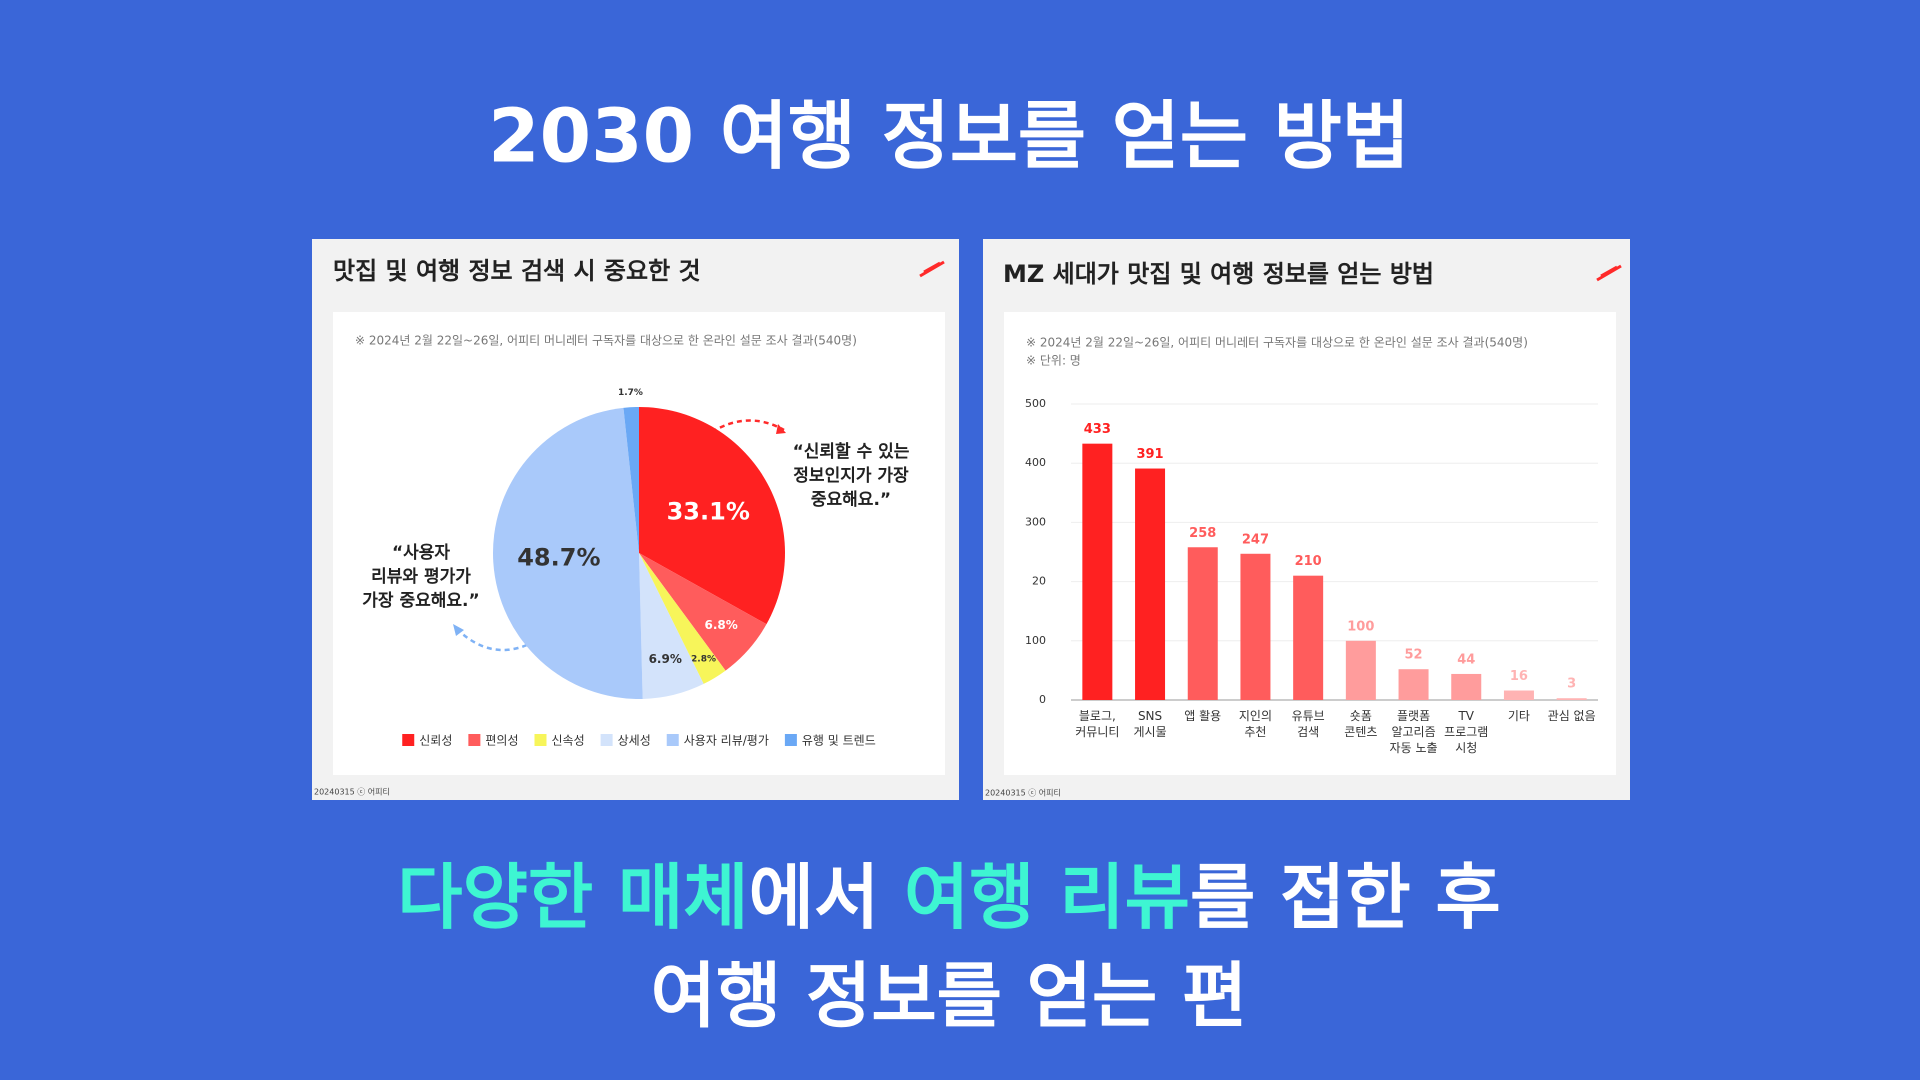 The width and height of the screenshot is (1920, 1080). I want to click on value-label: 100, so click(1360, 626).